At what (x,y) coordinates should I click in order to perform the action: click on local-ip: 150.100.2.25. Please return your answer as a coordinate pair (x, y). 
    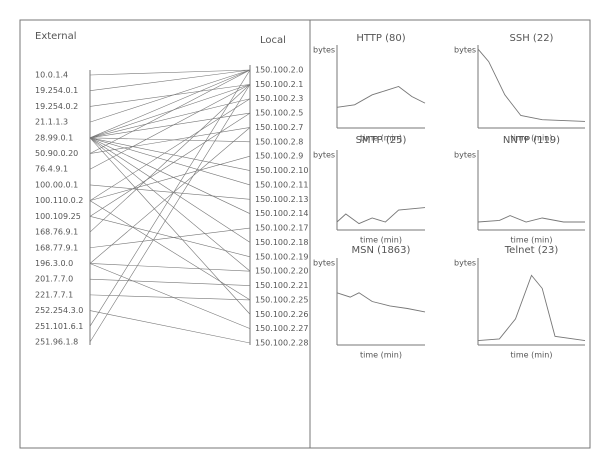
    Looking at the image, I should click on (281, 299).